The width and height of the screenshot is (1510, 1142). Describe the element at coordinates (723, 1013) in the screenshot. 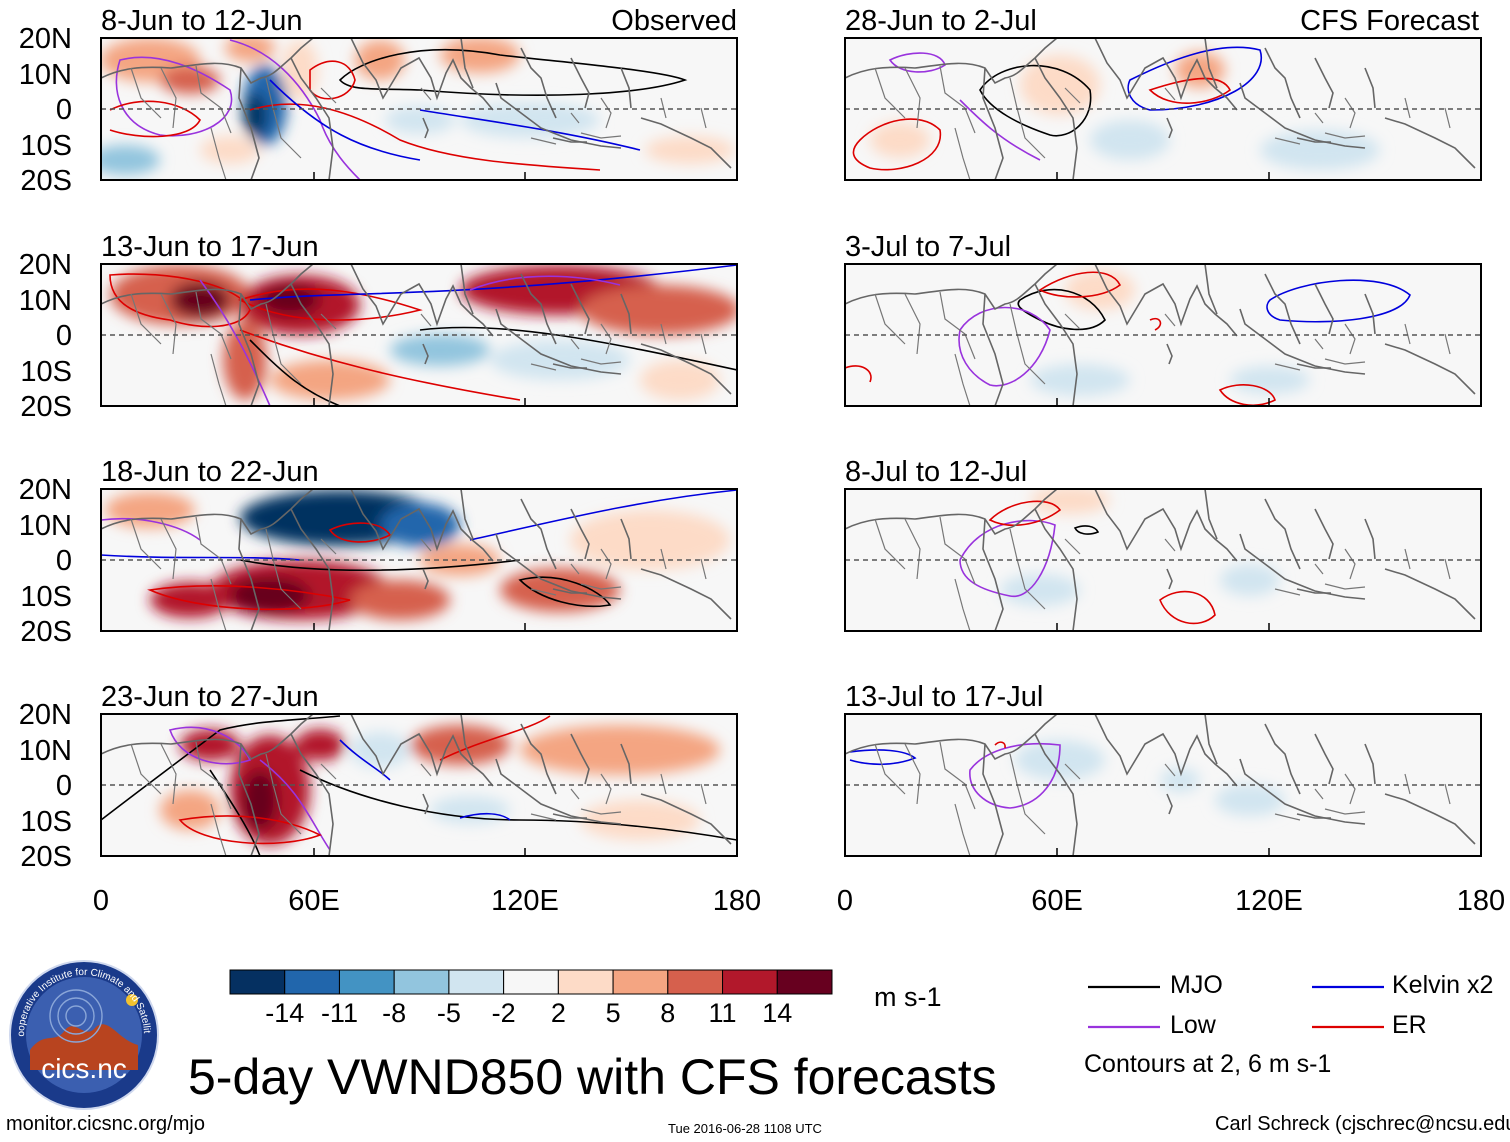

I see `colorbar-tick-label: 11` at that location.